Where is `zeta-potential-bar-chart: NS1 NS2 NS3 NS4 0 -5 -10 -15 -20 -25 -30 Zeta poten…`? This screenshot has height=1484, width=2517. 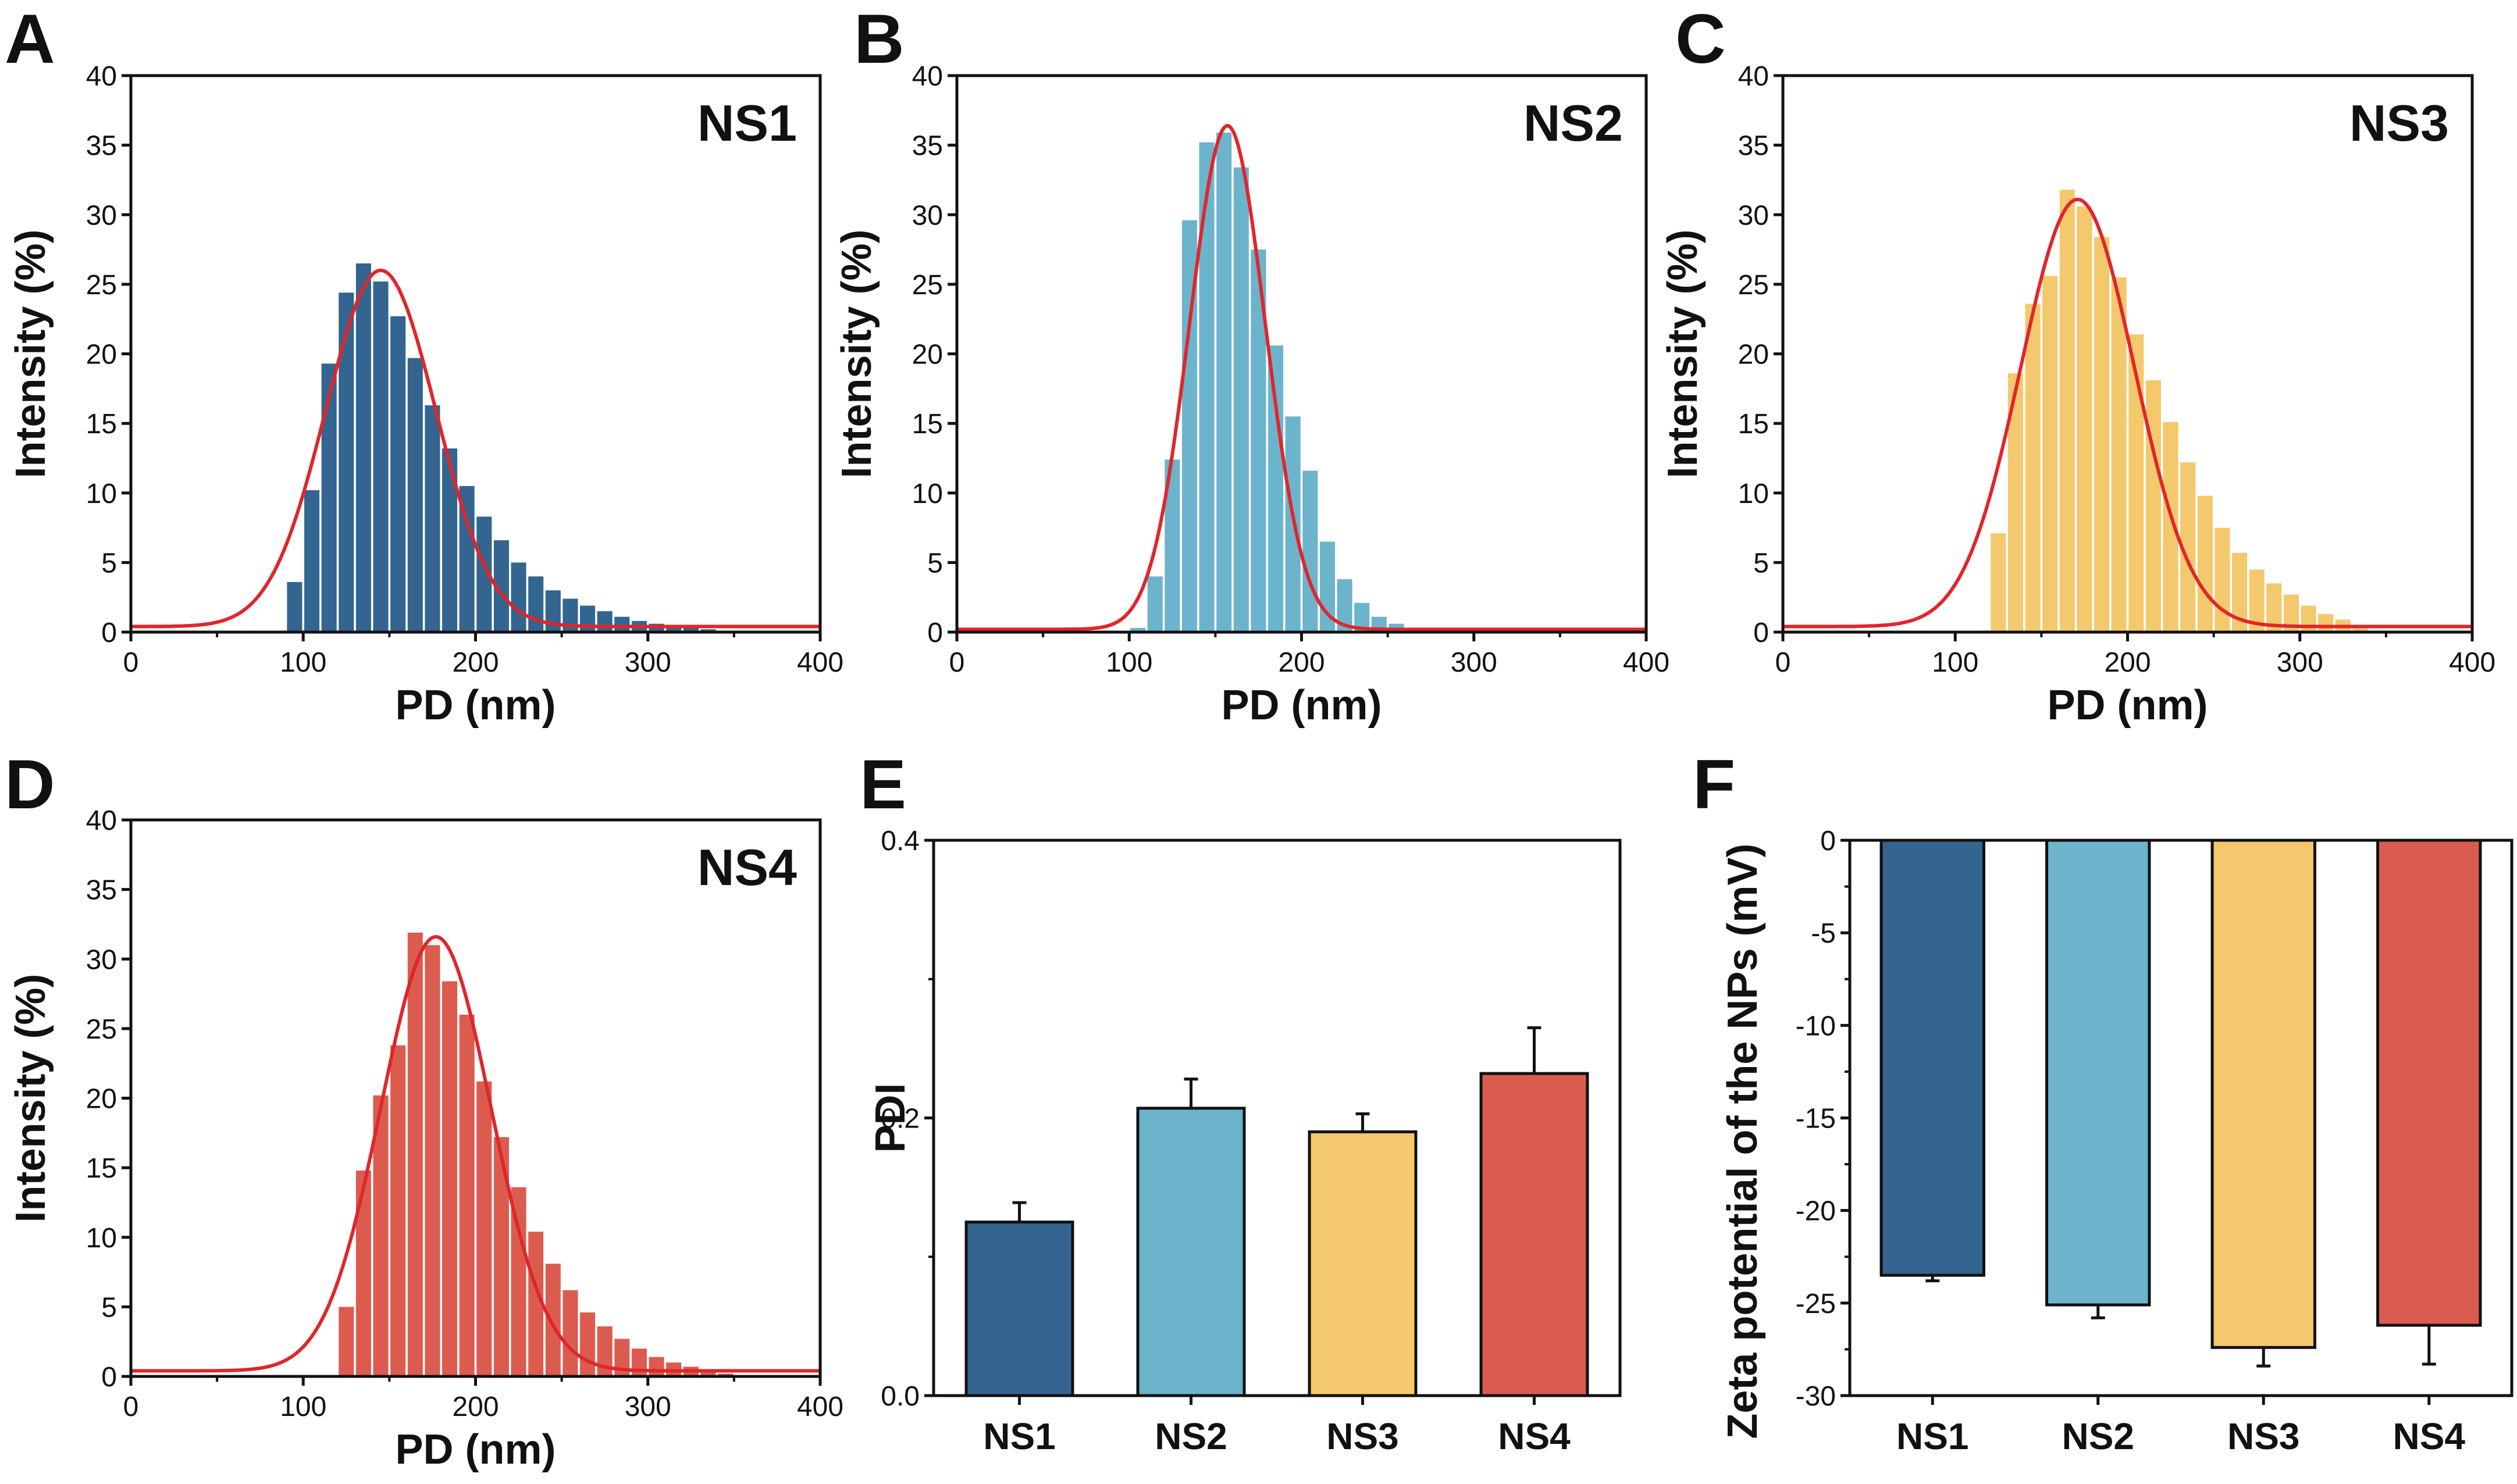 zeta-potential-bar-chart: NS1 NS2 NS3 NS4 0 -5 -10 -15 -20 -25 -30 Zeta poten… is located at coordinates (2116, 1141).